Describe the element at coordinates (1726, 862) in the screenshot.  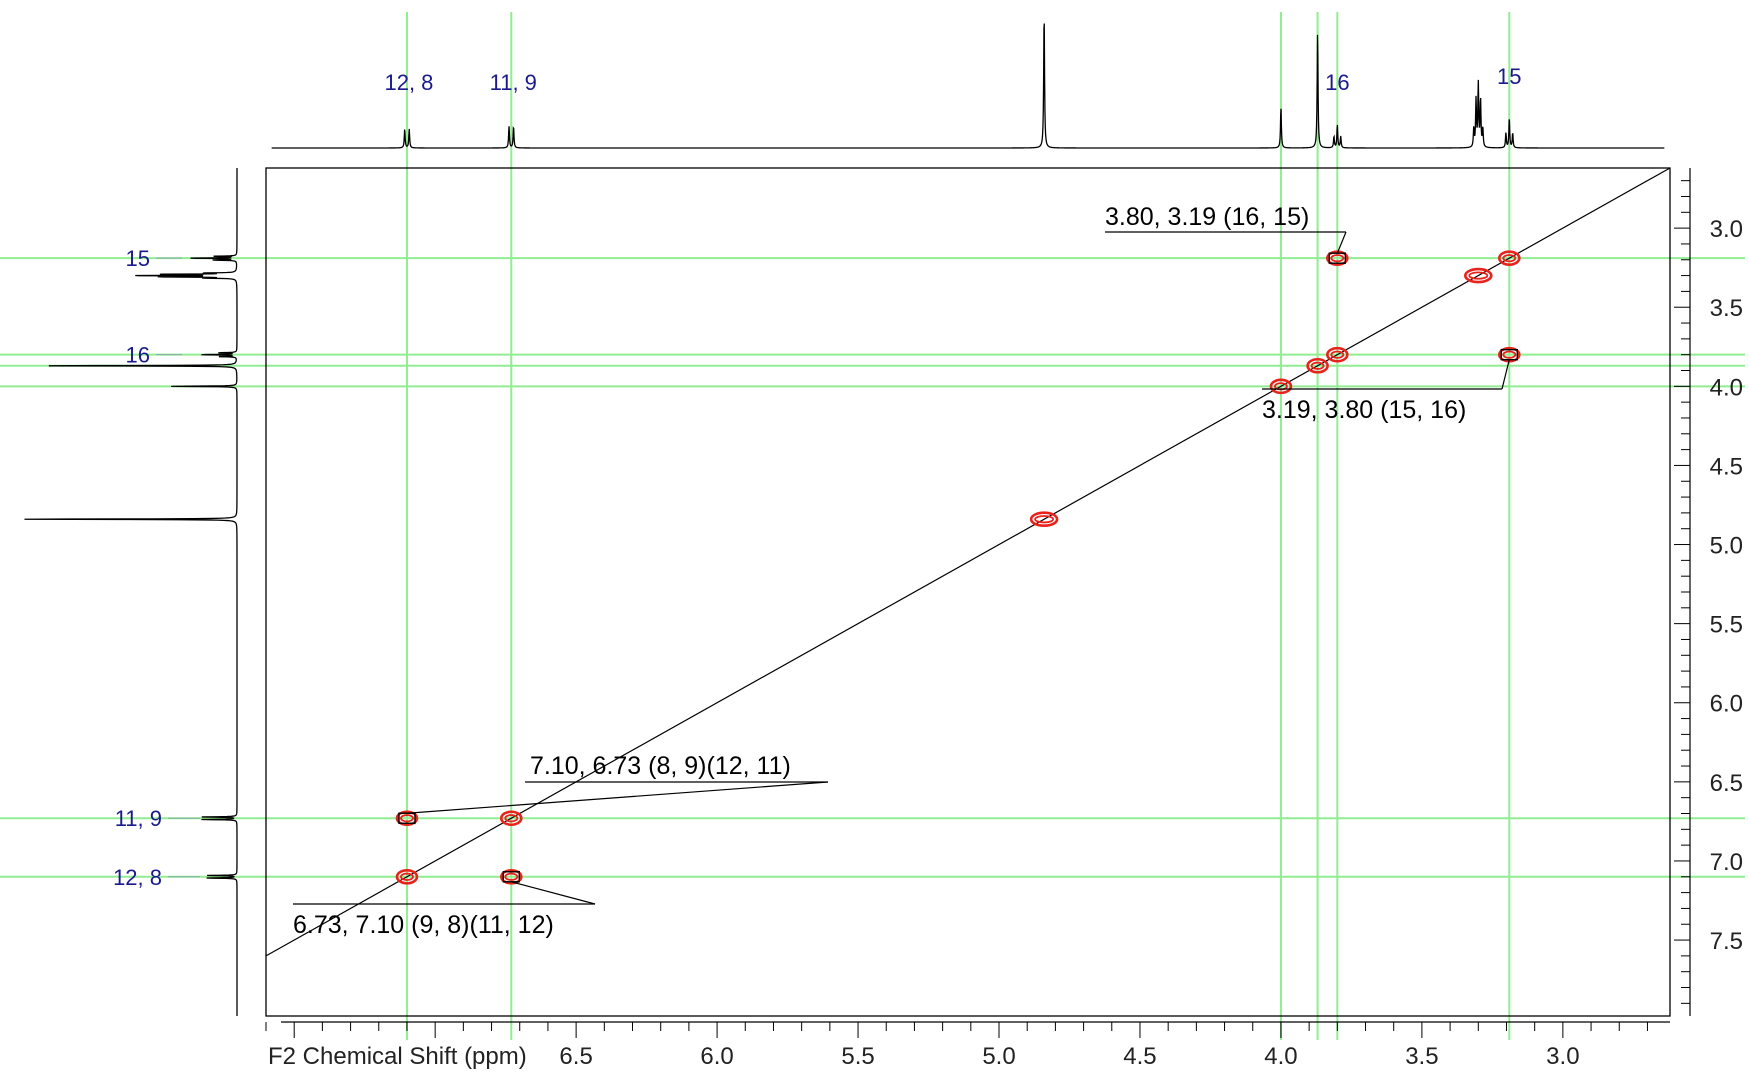
I see `y-tick-label: 7.0` at that location.